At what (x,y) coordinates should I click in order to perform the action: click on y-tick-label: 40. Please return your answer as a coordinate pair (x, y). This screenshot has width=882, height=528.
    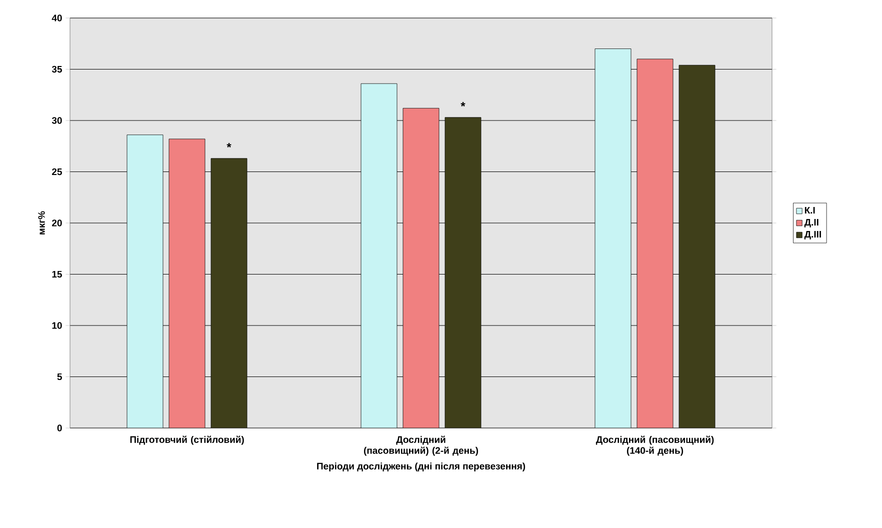
    Looking at the image, I should click on (57, 18).